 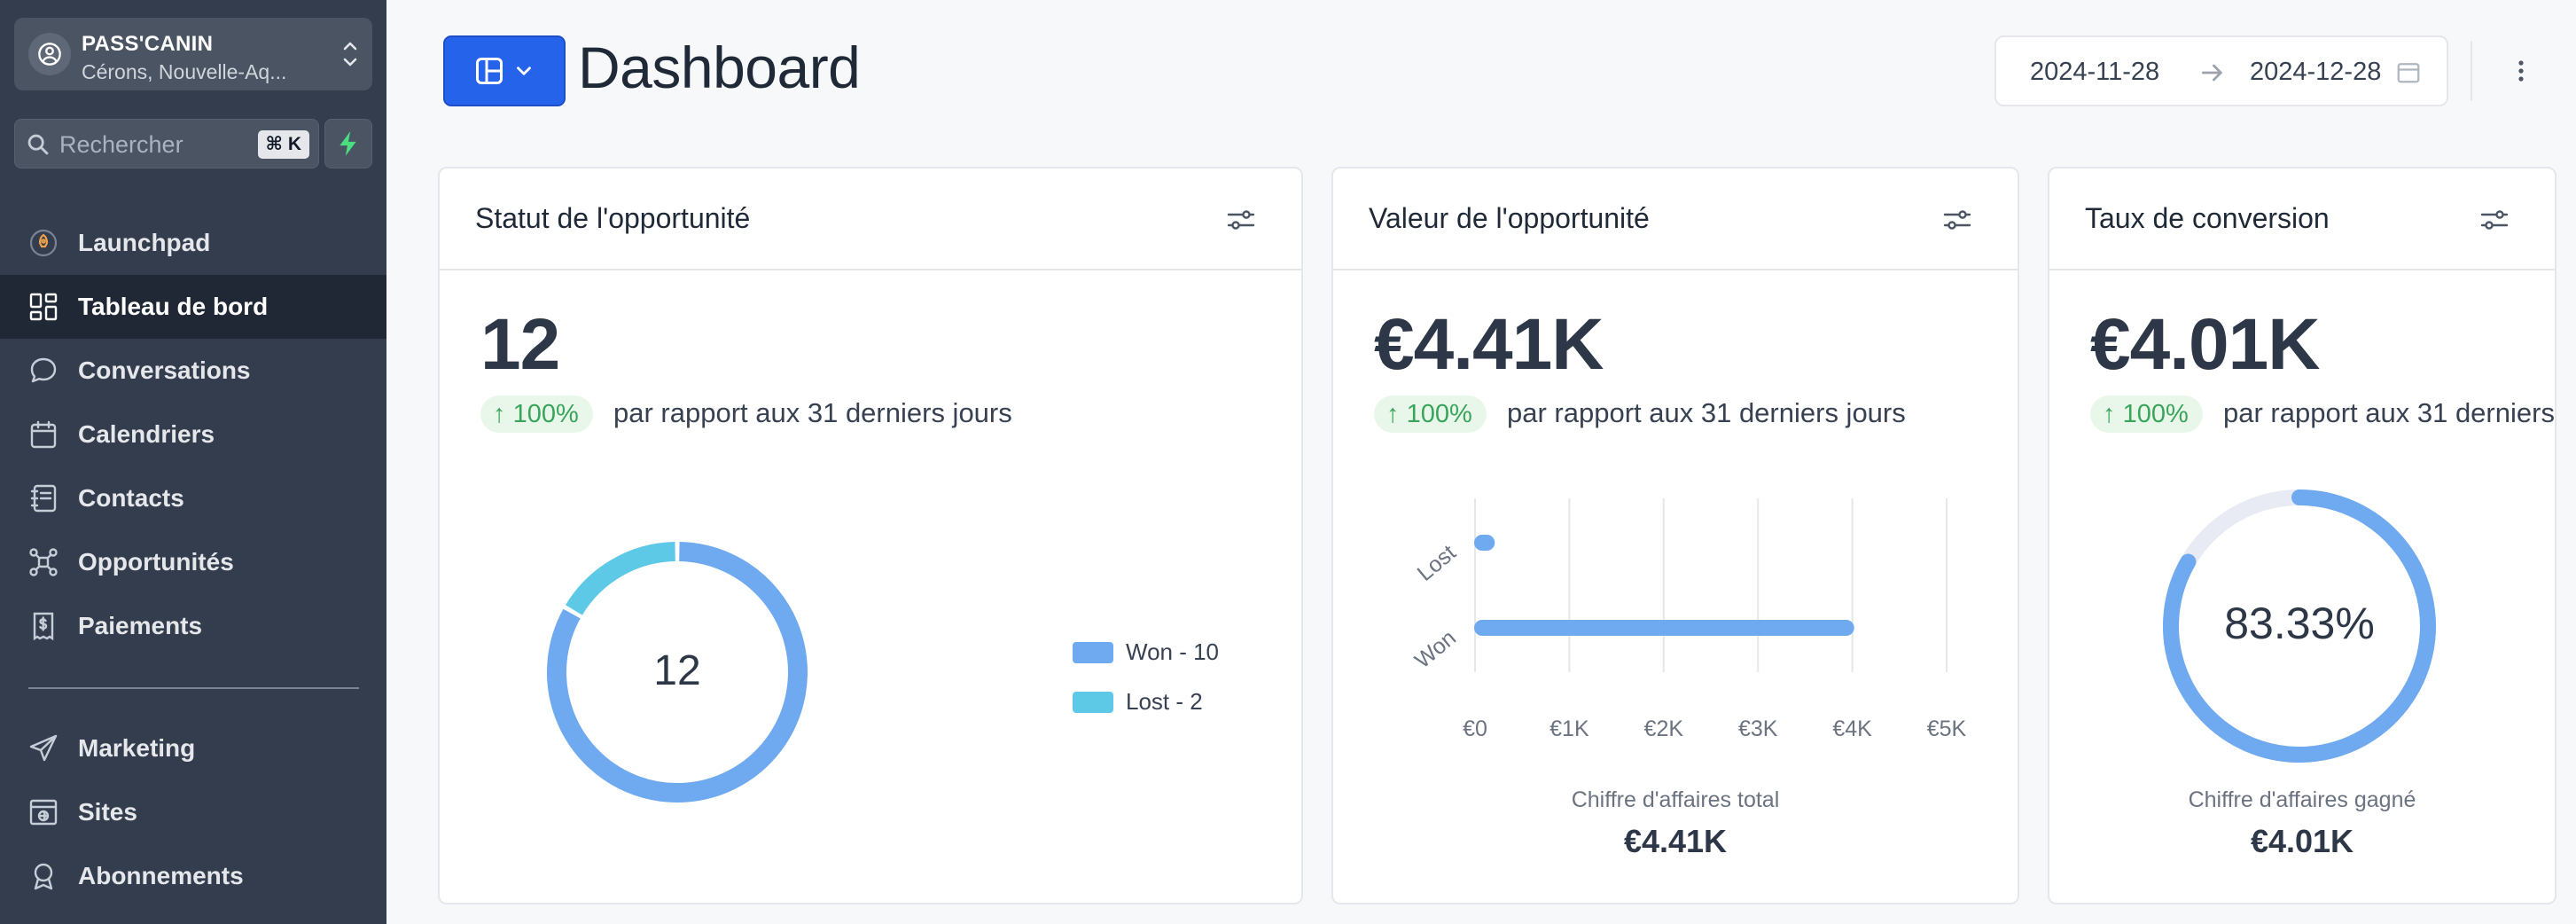 I want to click on account-name: PASS'CANIN, so click(x=148, y=44).